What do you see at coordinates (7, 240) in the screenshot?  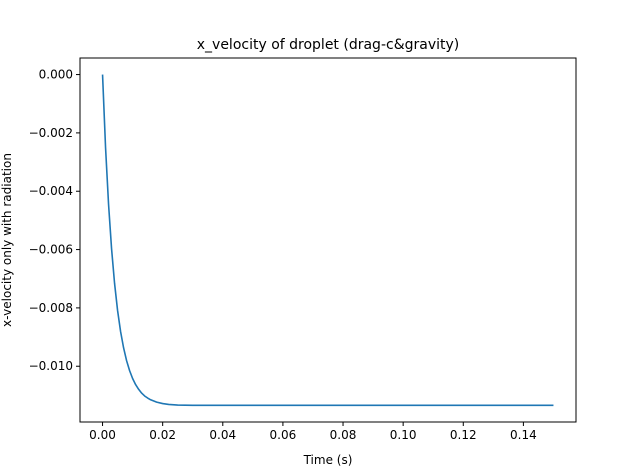 I see `y-axis-label: x-velocity only with radiation` at bounding box center [7, 240].